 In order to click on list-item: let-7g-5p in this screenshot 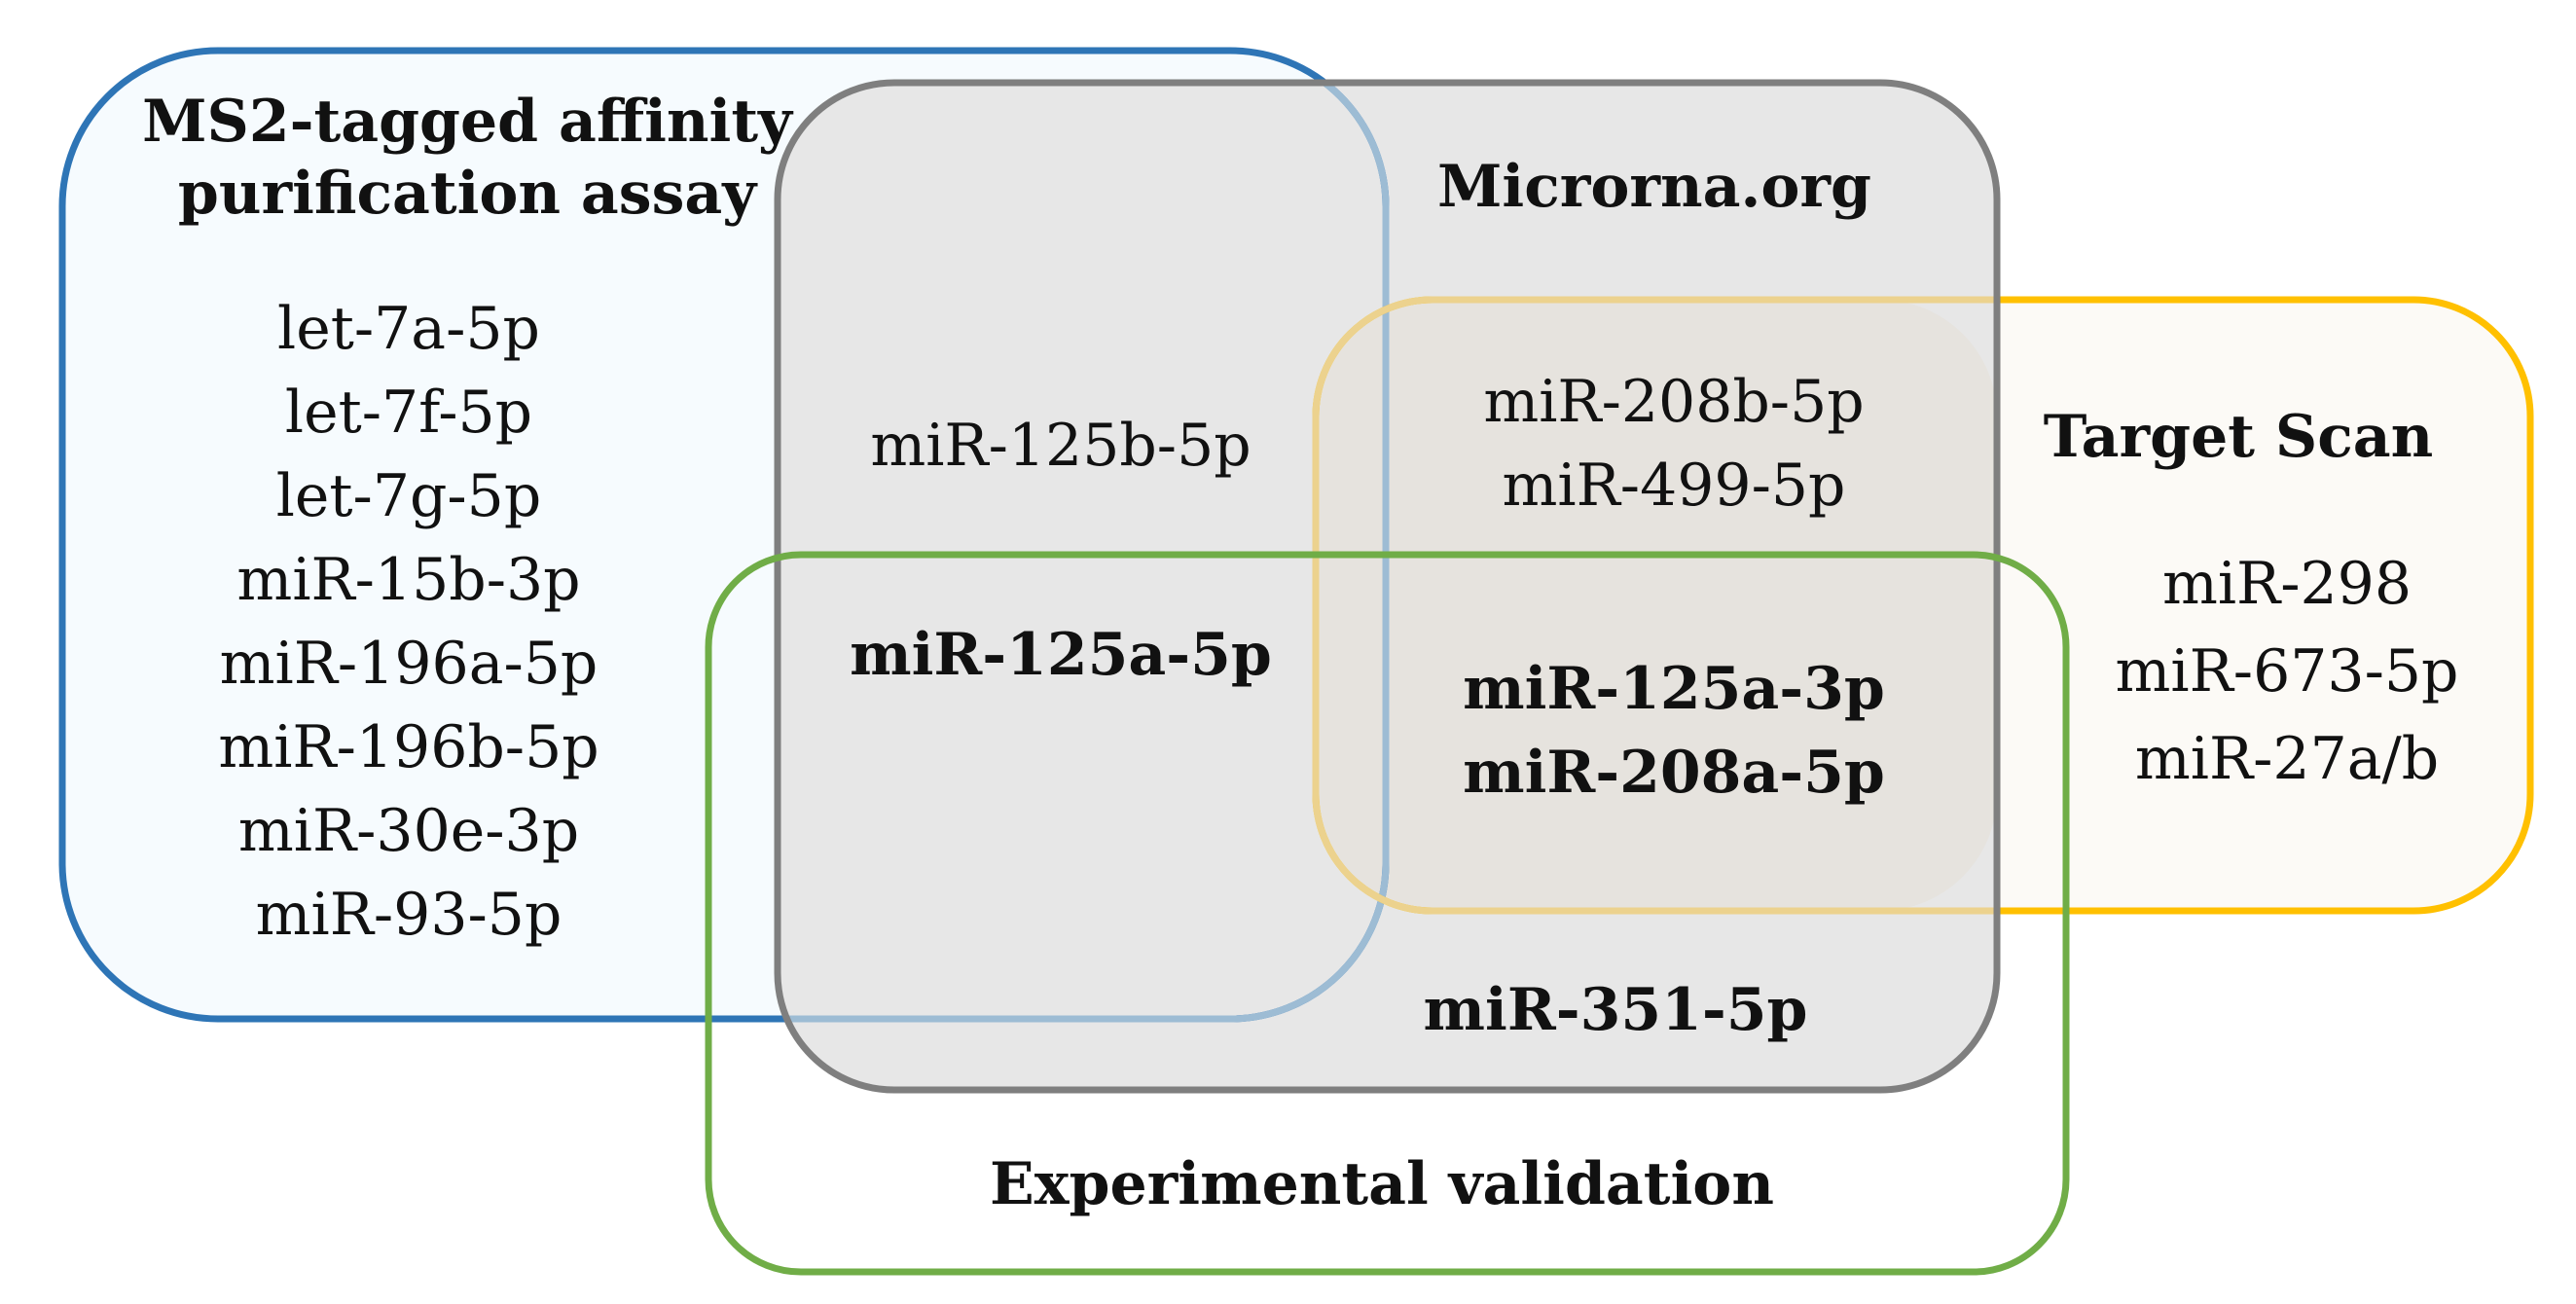, I will do `click(408, 496)`.